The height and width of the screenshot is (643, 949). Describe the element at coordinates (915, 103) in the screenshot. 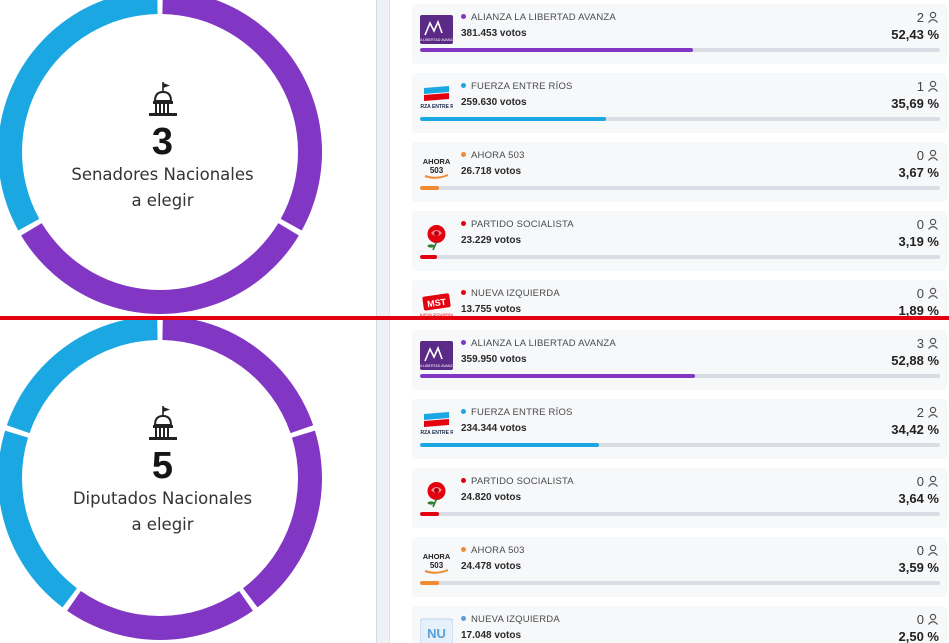

I see `vote-percentage: 35,69 %` at that location.